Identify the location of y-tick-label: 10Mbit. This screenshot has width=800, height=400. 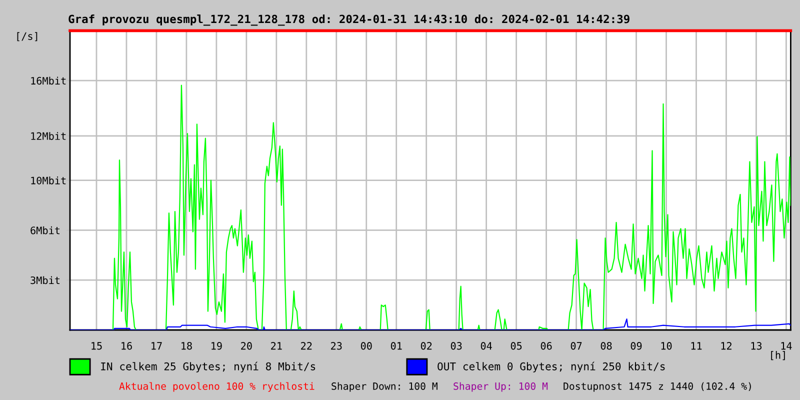
(48, 180).